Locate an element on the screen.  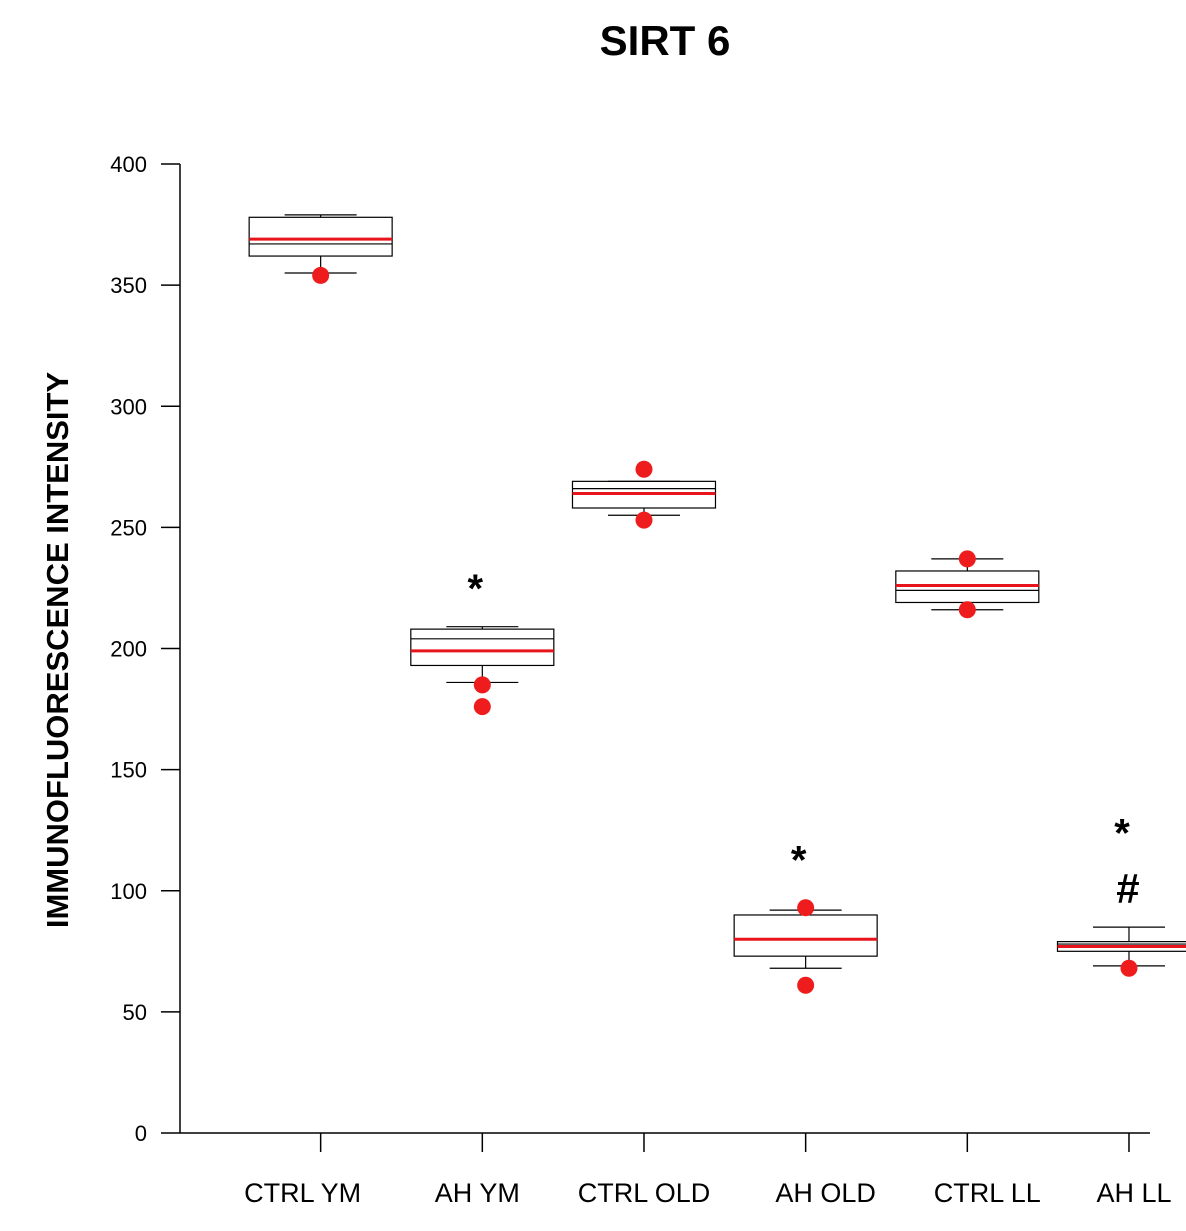
y-tick-label: 150 is located at coordinates (128, 770).